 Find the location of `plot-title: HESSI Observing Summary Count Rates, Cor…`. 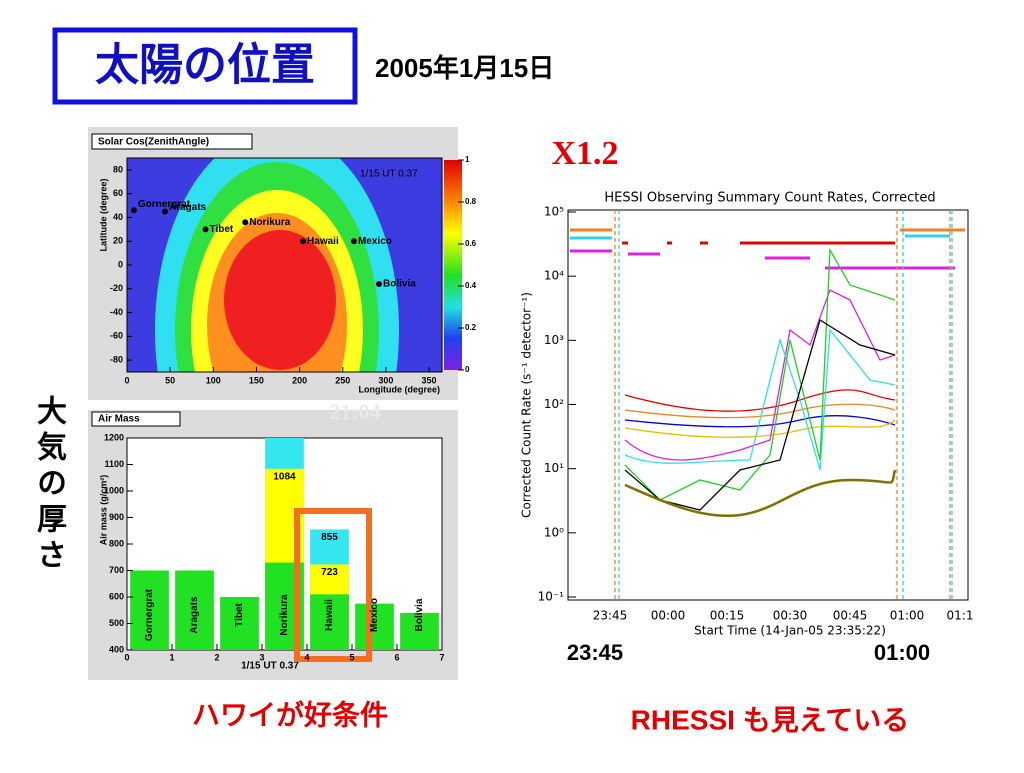

plot-title: HESSI Observing Summary Count Rates, Cor… is located at coordinates (769, 198).